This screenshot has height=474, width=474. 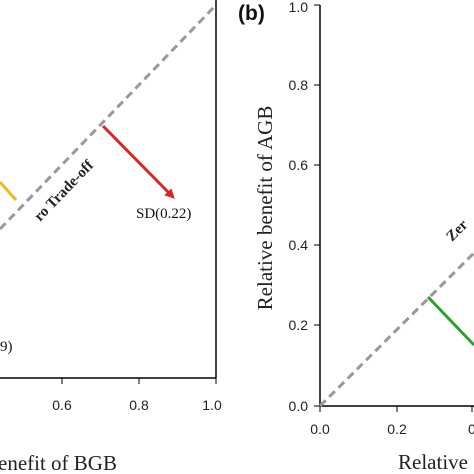 I want to click on panel-b-y-tick-label: 0.2, so click(x=299, y=325).